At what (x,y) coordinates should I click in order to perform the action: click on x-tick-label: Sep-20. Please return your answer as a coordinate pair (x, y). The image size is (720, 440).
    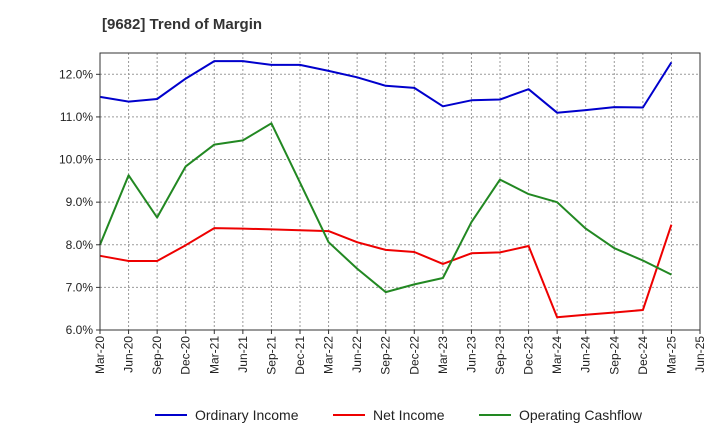
    Looking at the image, I should click on (157, 355).